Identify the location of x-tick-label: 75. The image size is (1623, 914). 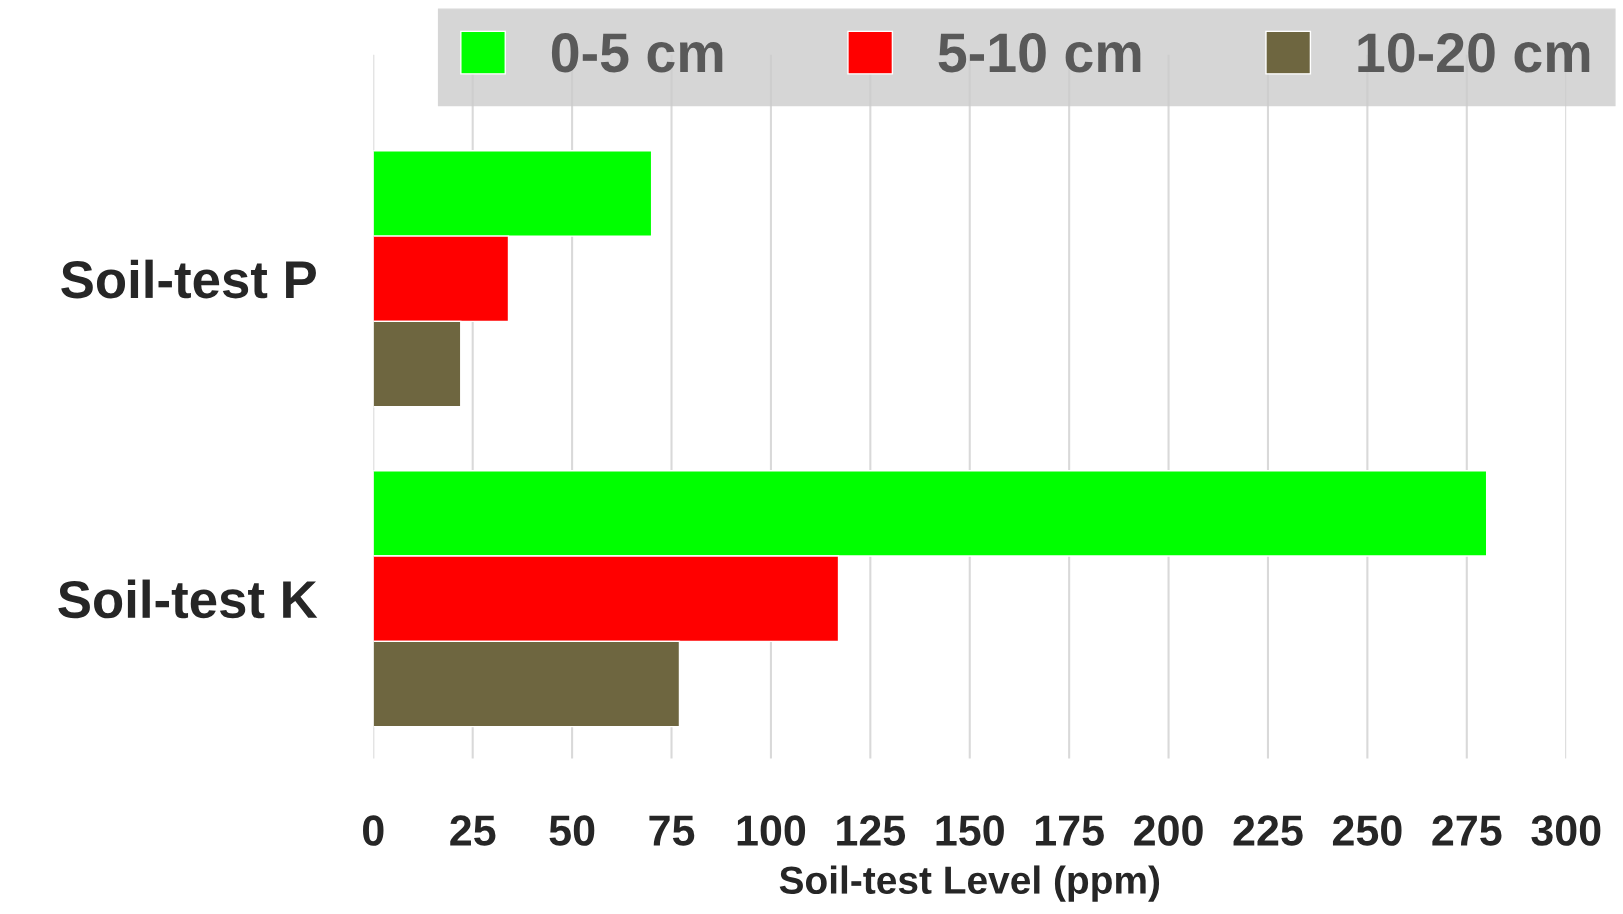
(672, 830).